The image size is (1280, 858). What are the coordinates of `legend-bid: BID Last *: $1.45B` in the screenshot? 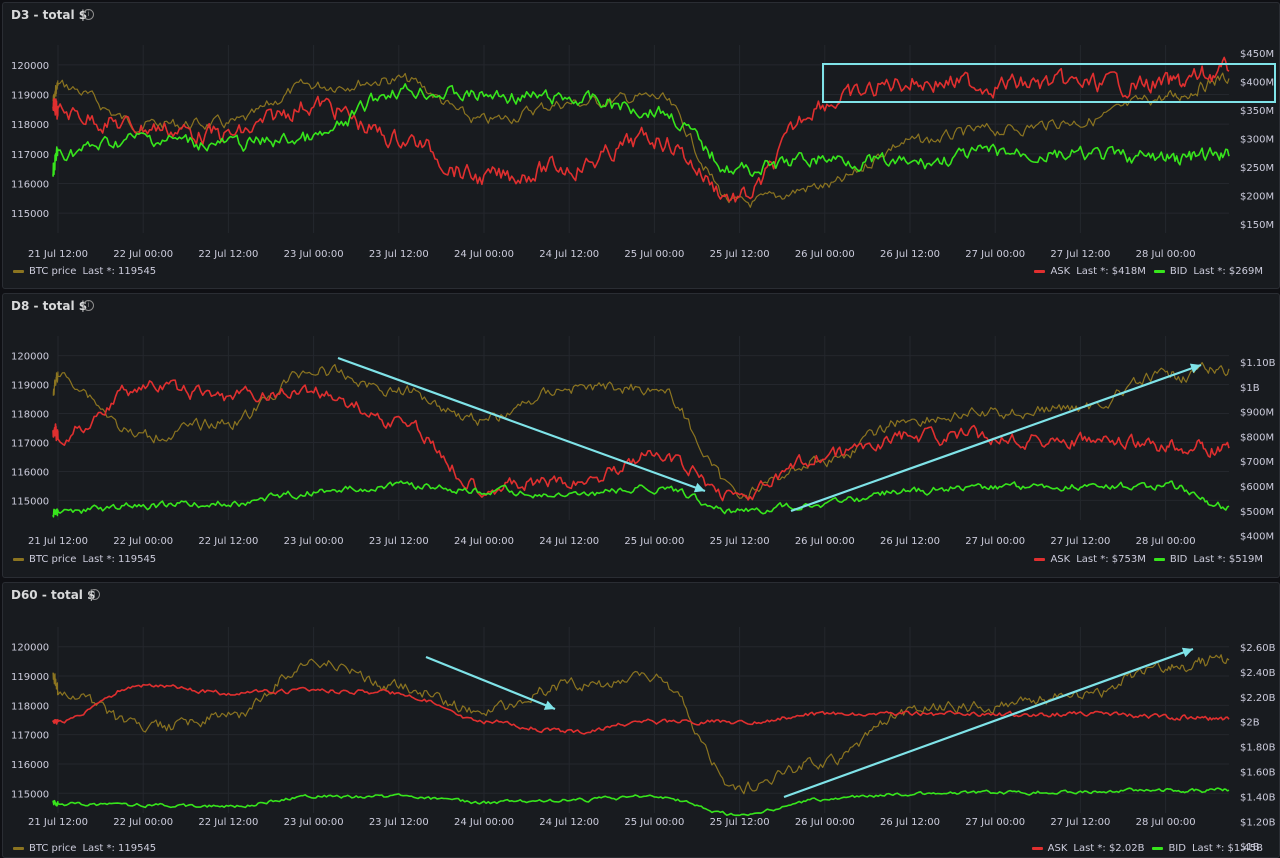 It's located at (1207, 848).